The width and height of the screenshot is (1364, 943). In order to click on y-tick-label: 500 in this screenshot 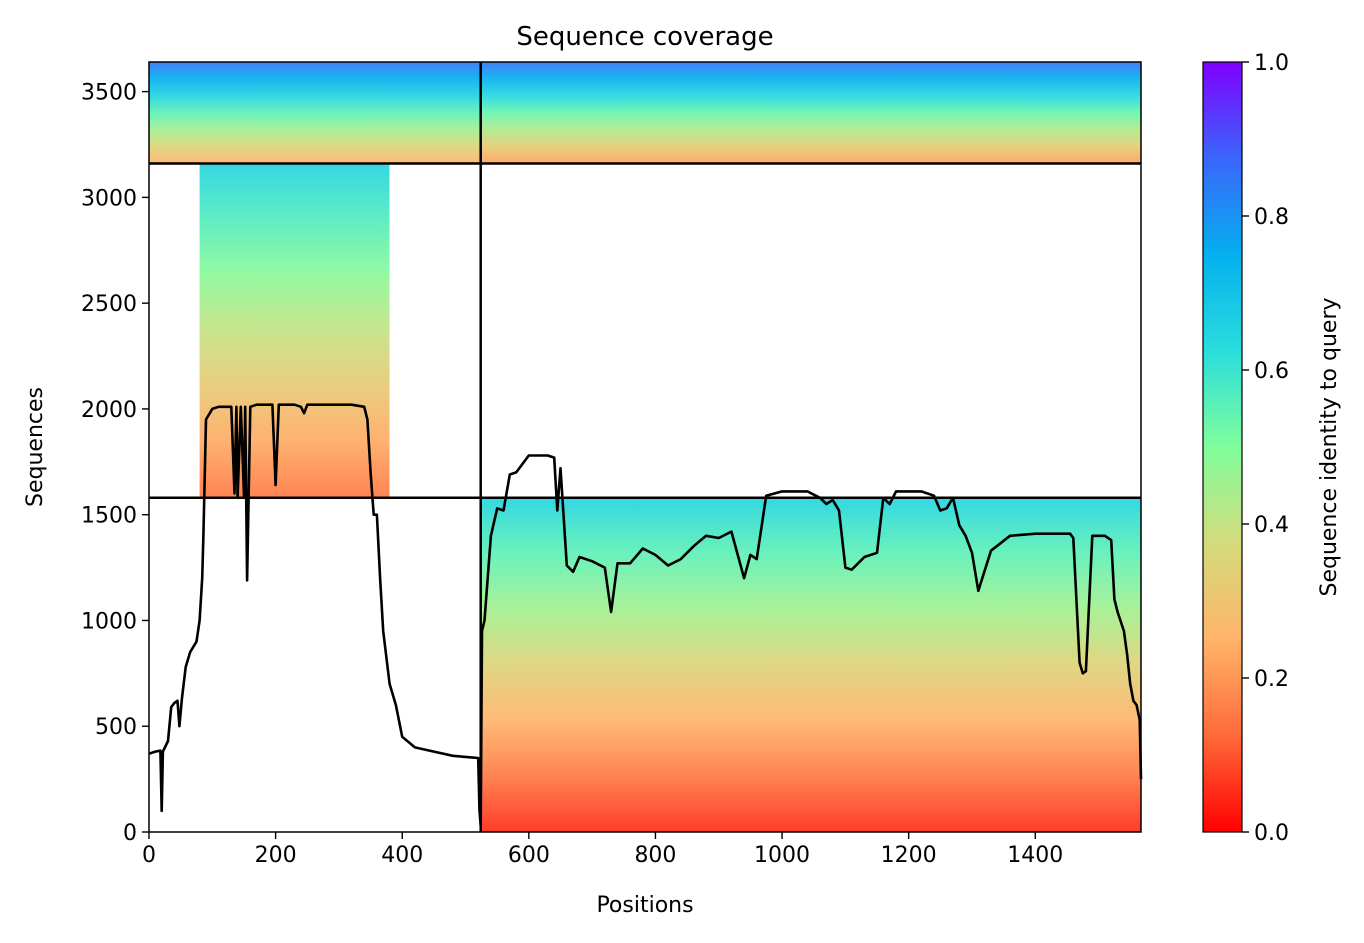, I will do `click(116, 727)`.